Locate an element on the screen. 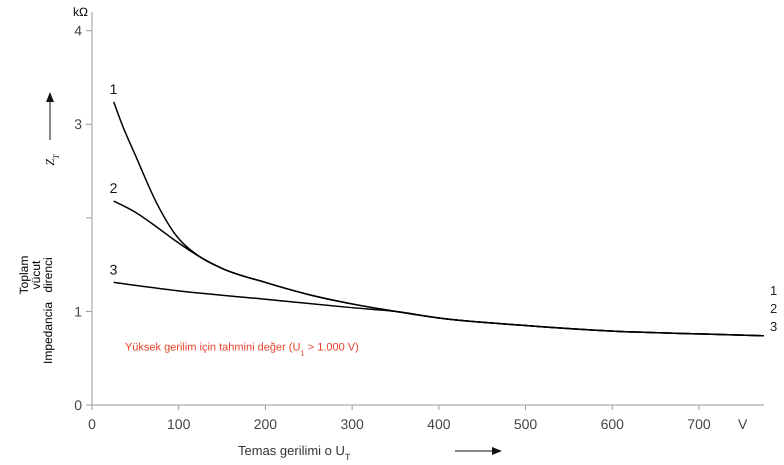 This screenshot has height=465, width=784. x-tick-label: 300 is located at coordinates (352, 424).